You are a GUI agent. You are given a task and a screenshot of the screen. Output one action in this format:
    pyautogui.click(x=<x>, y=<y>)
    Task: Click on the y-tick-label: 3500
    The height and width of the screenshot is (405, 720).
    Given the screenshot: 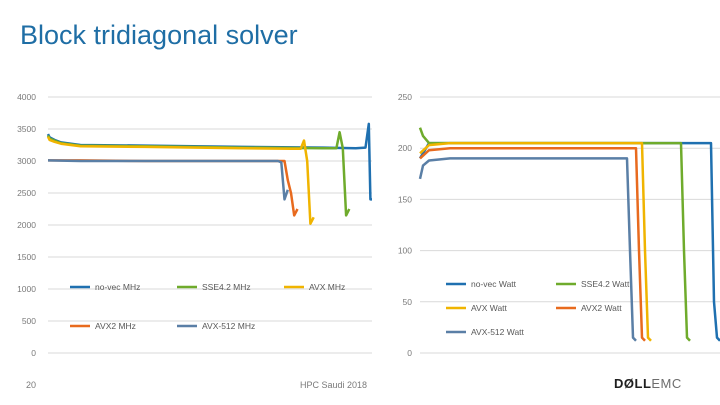 What is the action you would take?
    pyautogui.click(x=26, y=129)
    